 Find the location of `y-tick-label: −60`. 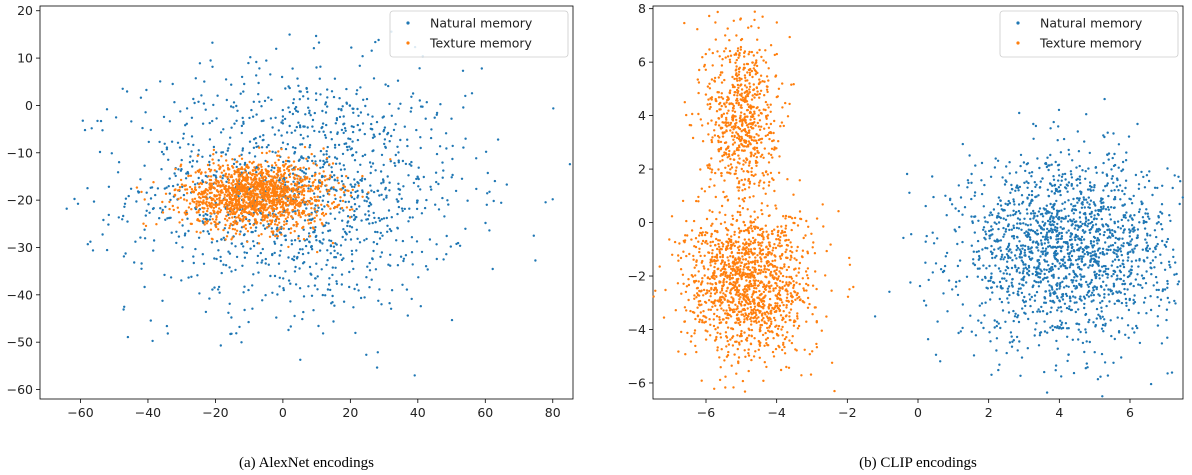

y-tick-label: −60 is located at coordinates (20, 389).